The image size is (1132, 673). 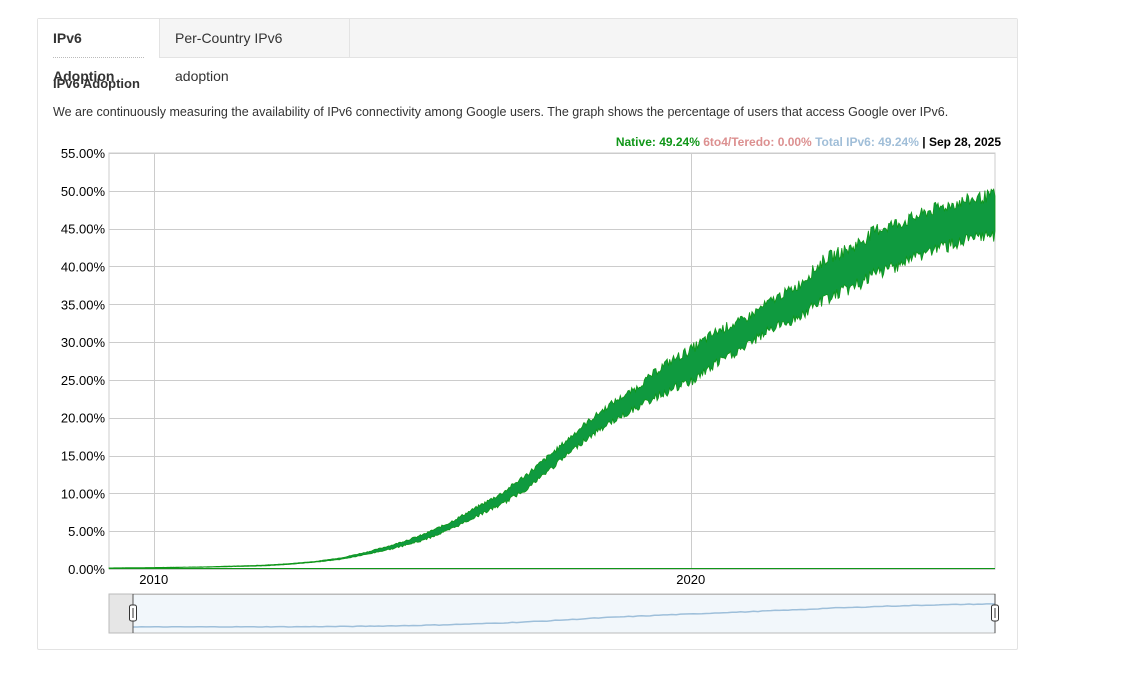 What do you see at coordinates (83, 266) in the screenshot?
I see `y-tick-label: 40.00%` at bounding box center [83, 266].